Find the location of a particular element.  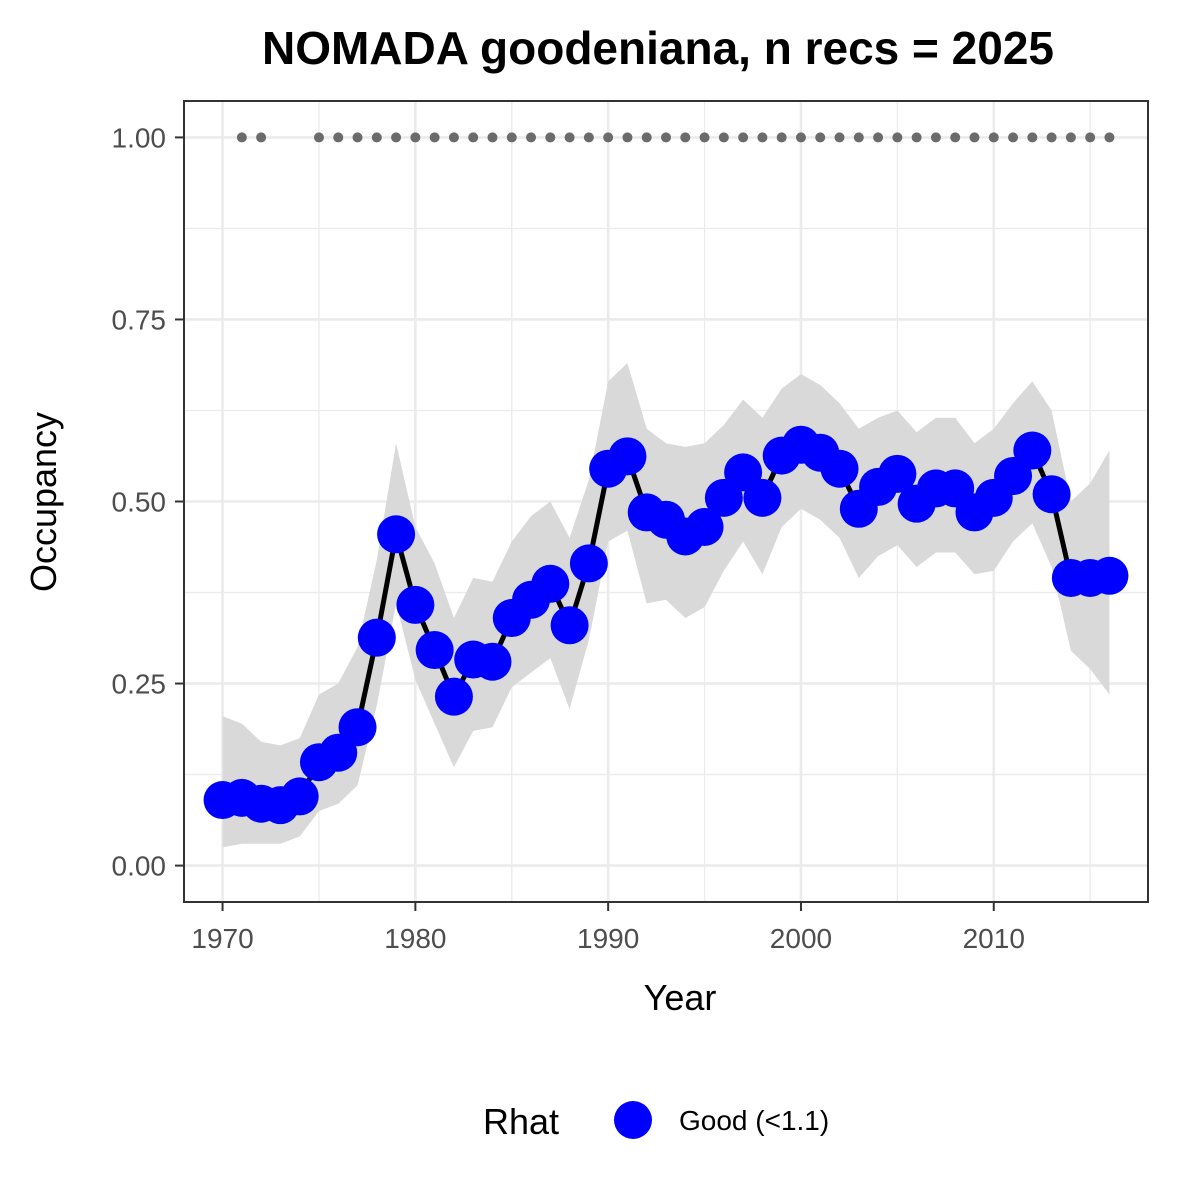

legend-title: Rhat is located at coordinates (521, 1121).